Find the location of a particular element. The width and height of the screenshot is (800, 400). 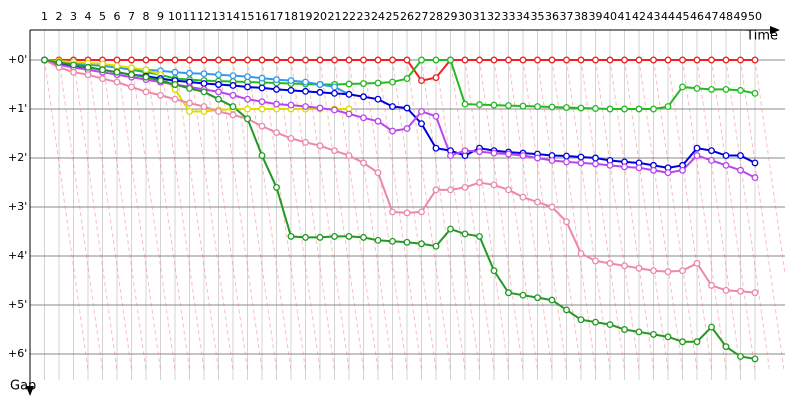

x-tick-label: 50 is located at coordinates (755, 16).